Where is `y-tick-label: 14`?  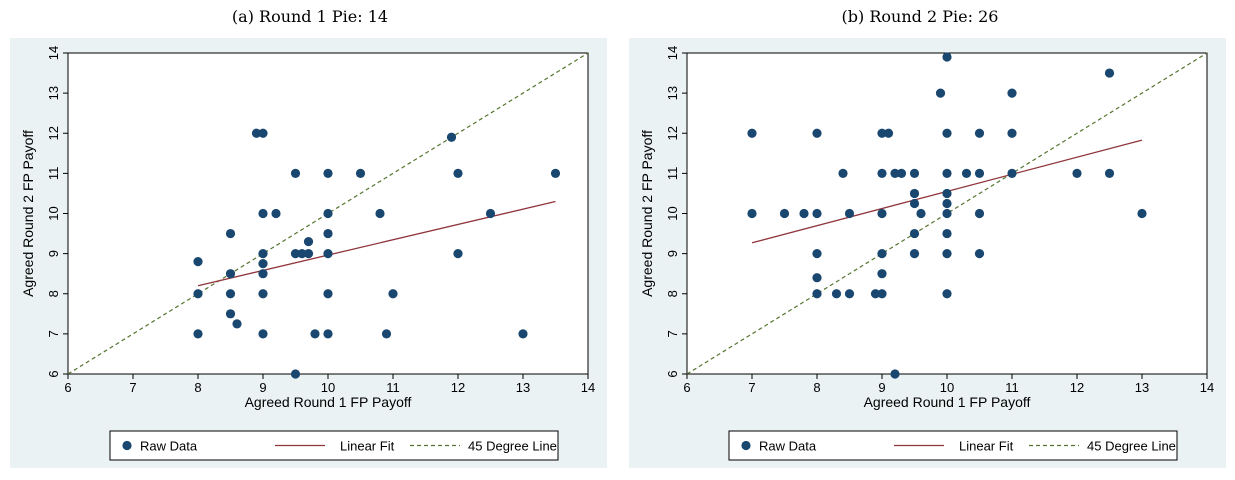
y-tick-label: 14 is located at coordinates (53, 53).